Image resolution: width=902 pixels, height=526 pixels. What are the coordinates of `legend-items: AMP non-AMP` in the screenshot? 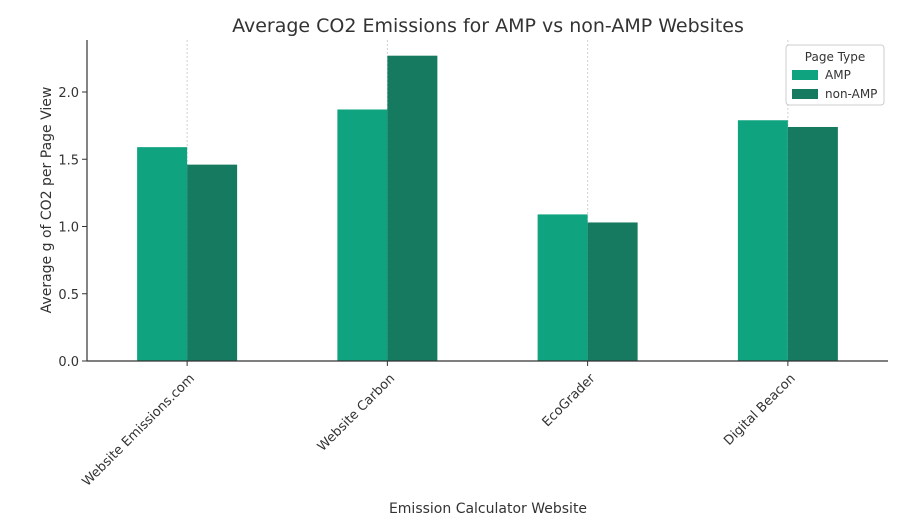 It's located at (834, 84).